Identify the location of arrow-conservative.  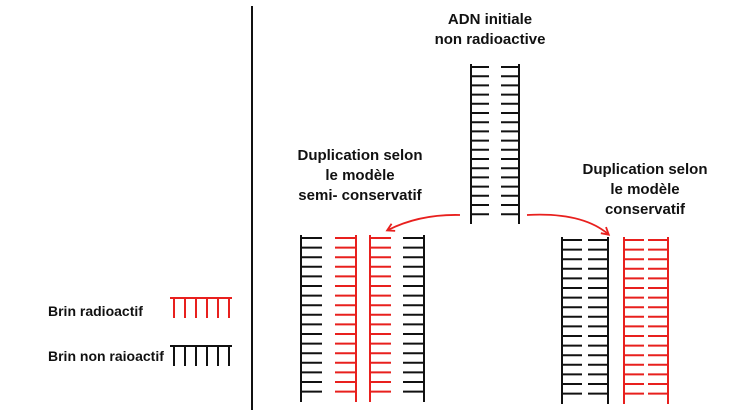
(568, 224).